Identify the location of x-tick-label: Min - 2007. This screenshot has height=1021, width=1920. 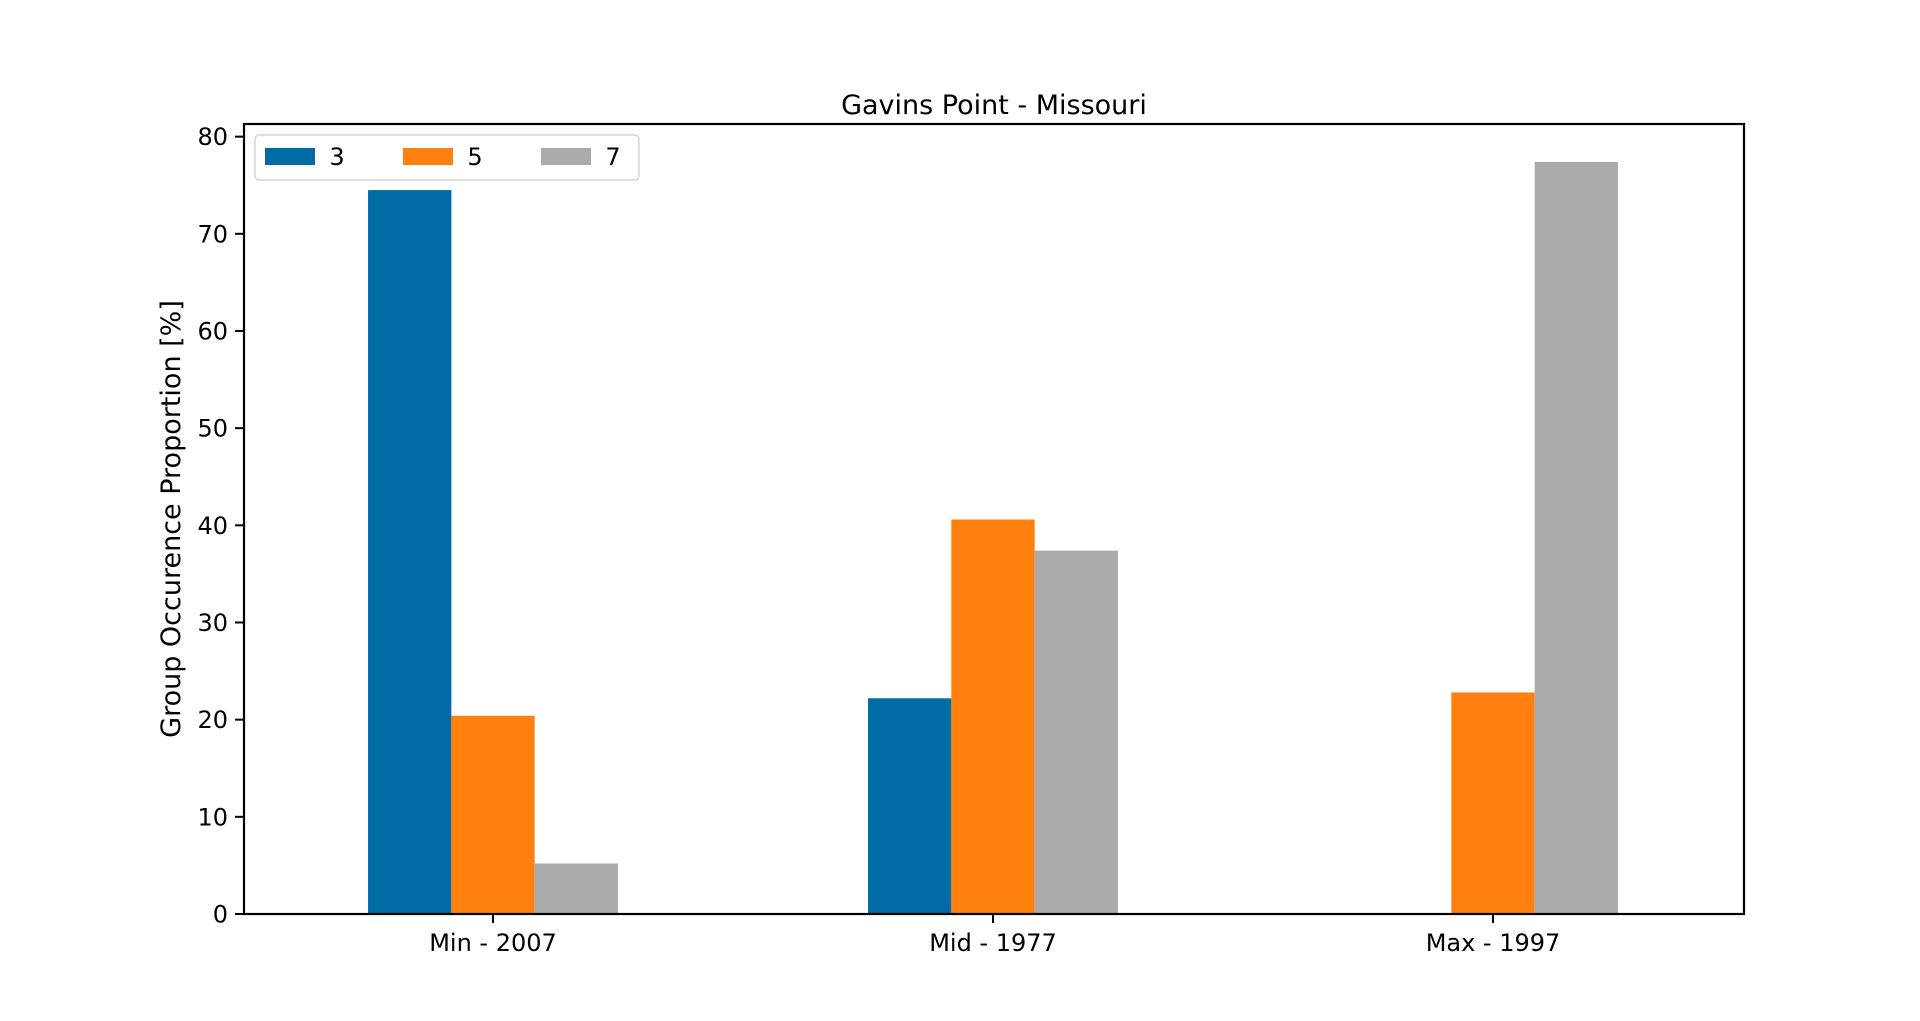
(493, 943).